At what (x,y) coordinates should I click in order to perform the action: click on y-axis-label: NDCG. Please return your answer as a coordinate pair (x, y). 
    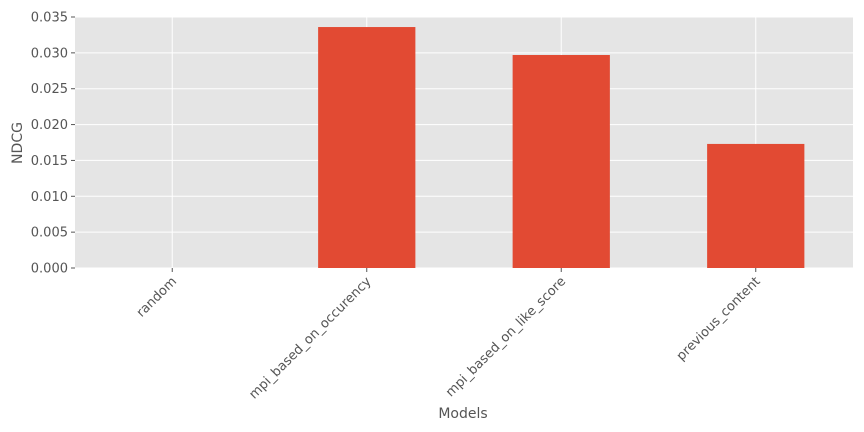
    Looking at the image, I should click on (18, 143).